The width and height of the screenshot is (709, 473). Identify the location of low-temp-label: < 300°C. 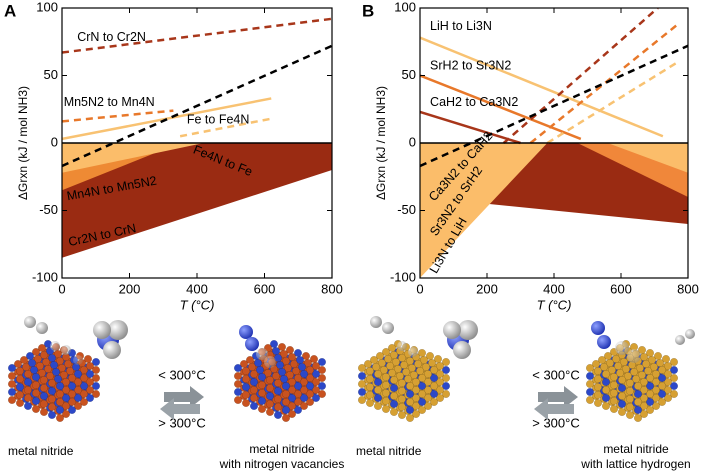
(555, 374).